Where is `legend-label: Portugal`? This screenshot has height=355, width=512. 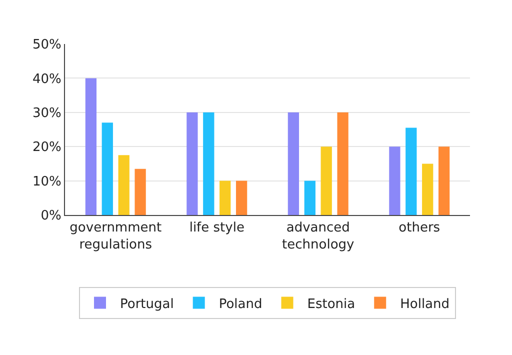
legend-label: Portugal is located at coordinates (147, 304).